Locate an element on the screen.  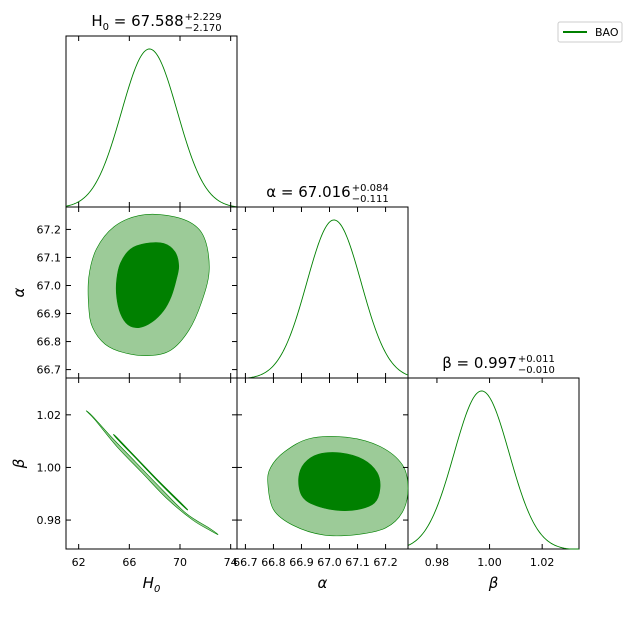
title-value: = 67.588 is located at coordinates (146, 21).